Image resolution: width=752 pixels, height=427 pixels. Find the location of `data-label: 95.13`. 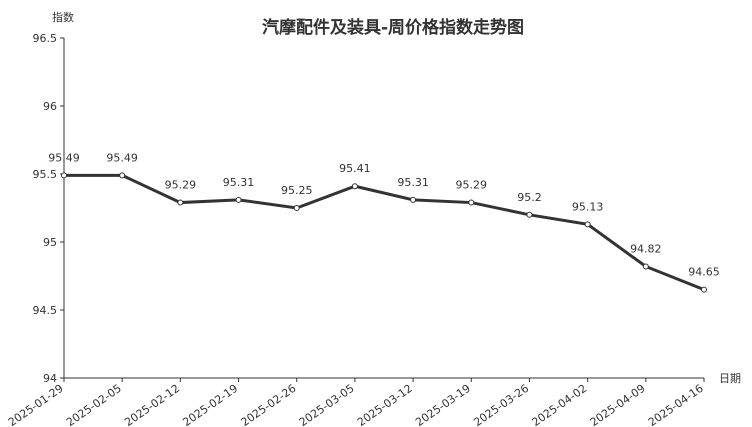

data-label: 95.13 is located at coordinates (588, 206).